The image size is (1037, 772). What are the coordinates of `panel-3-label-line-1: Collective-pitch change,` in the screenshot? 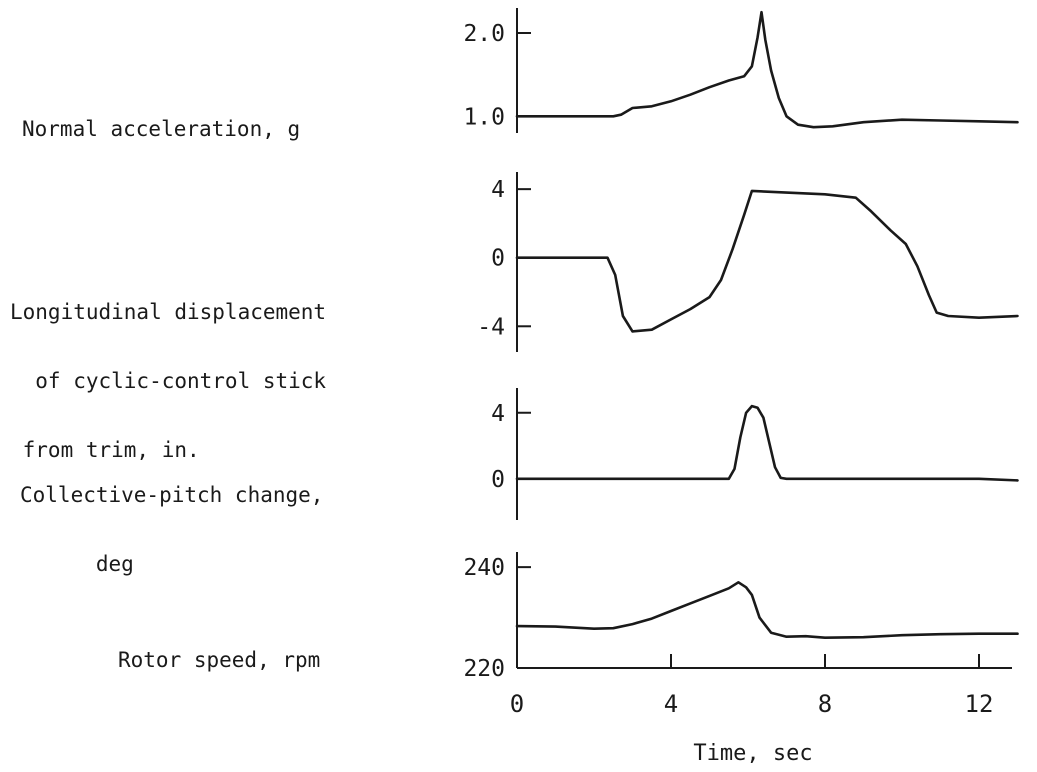 It's located at (172, 495).